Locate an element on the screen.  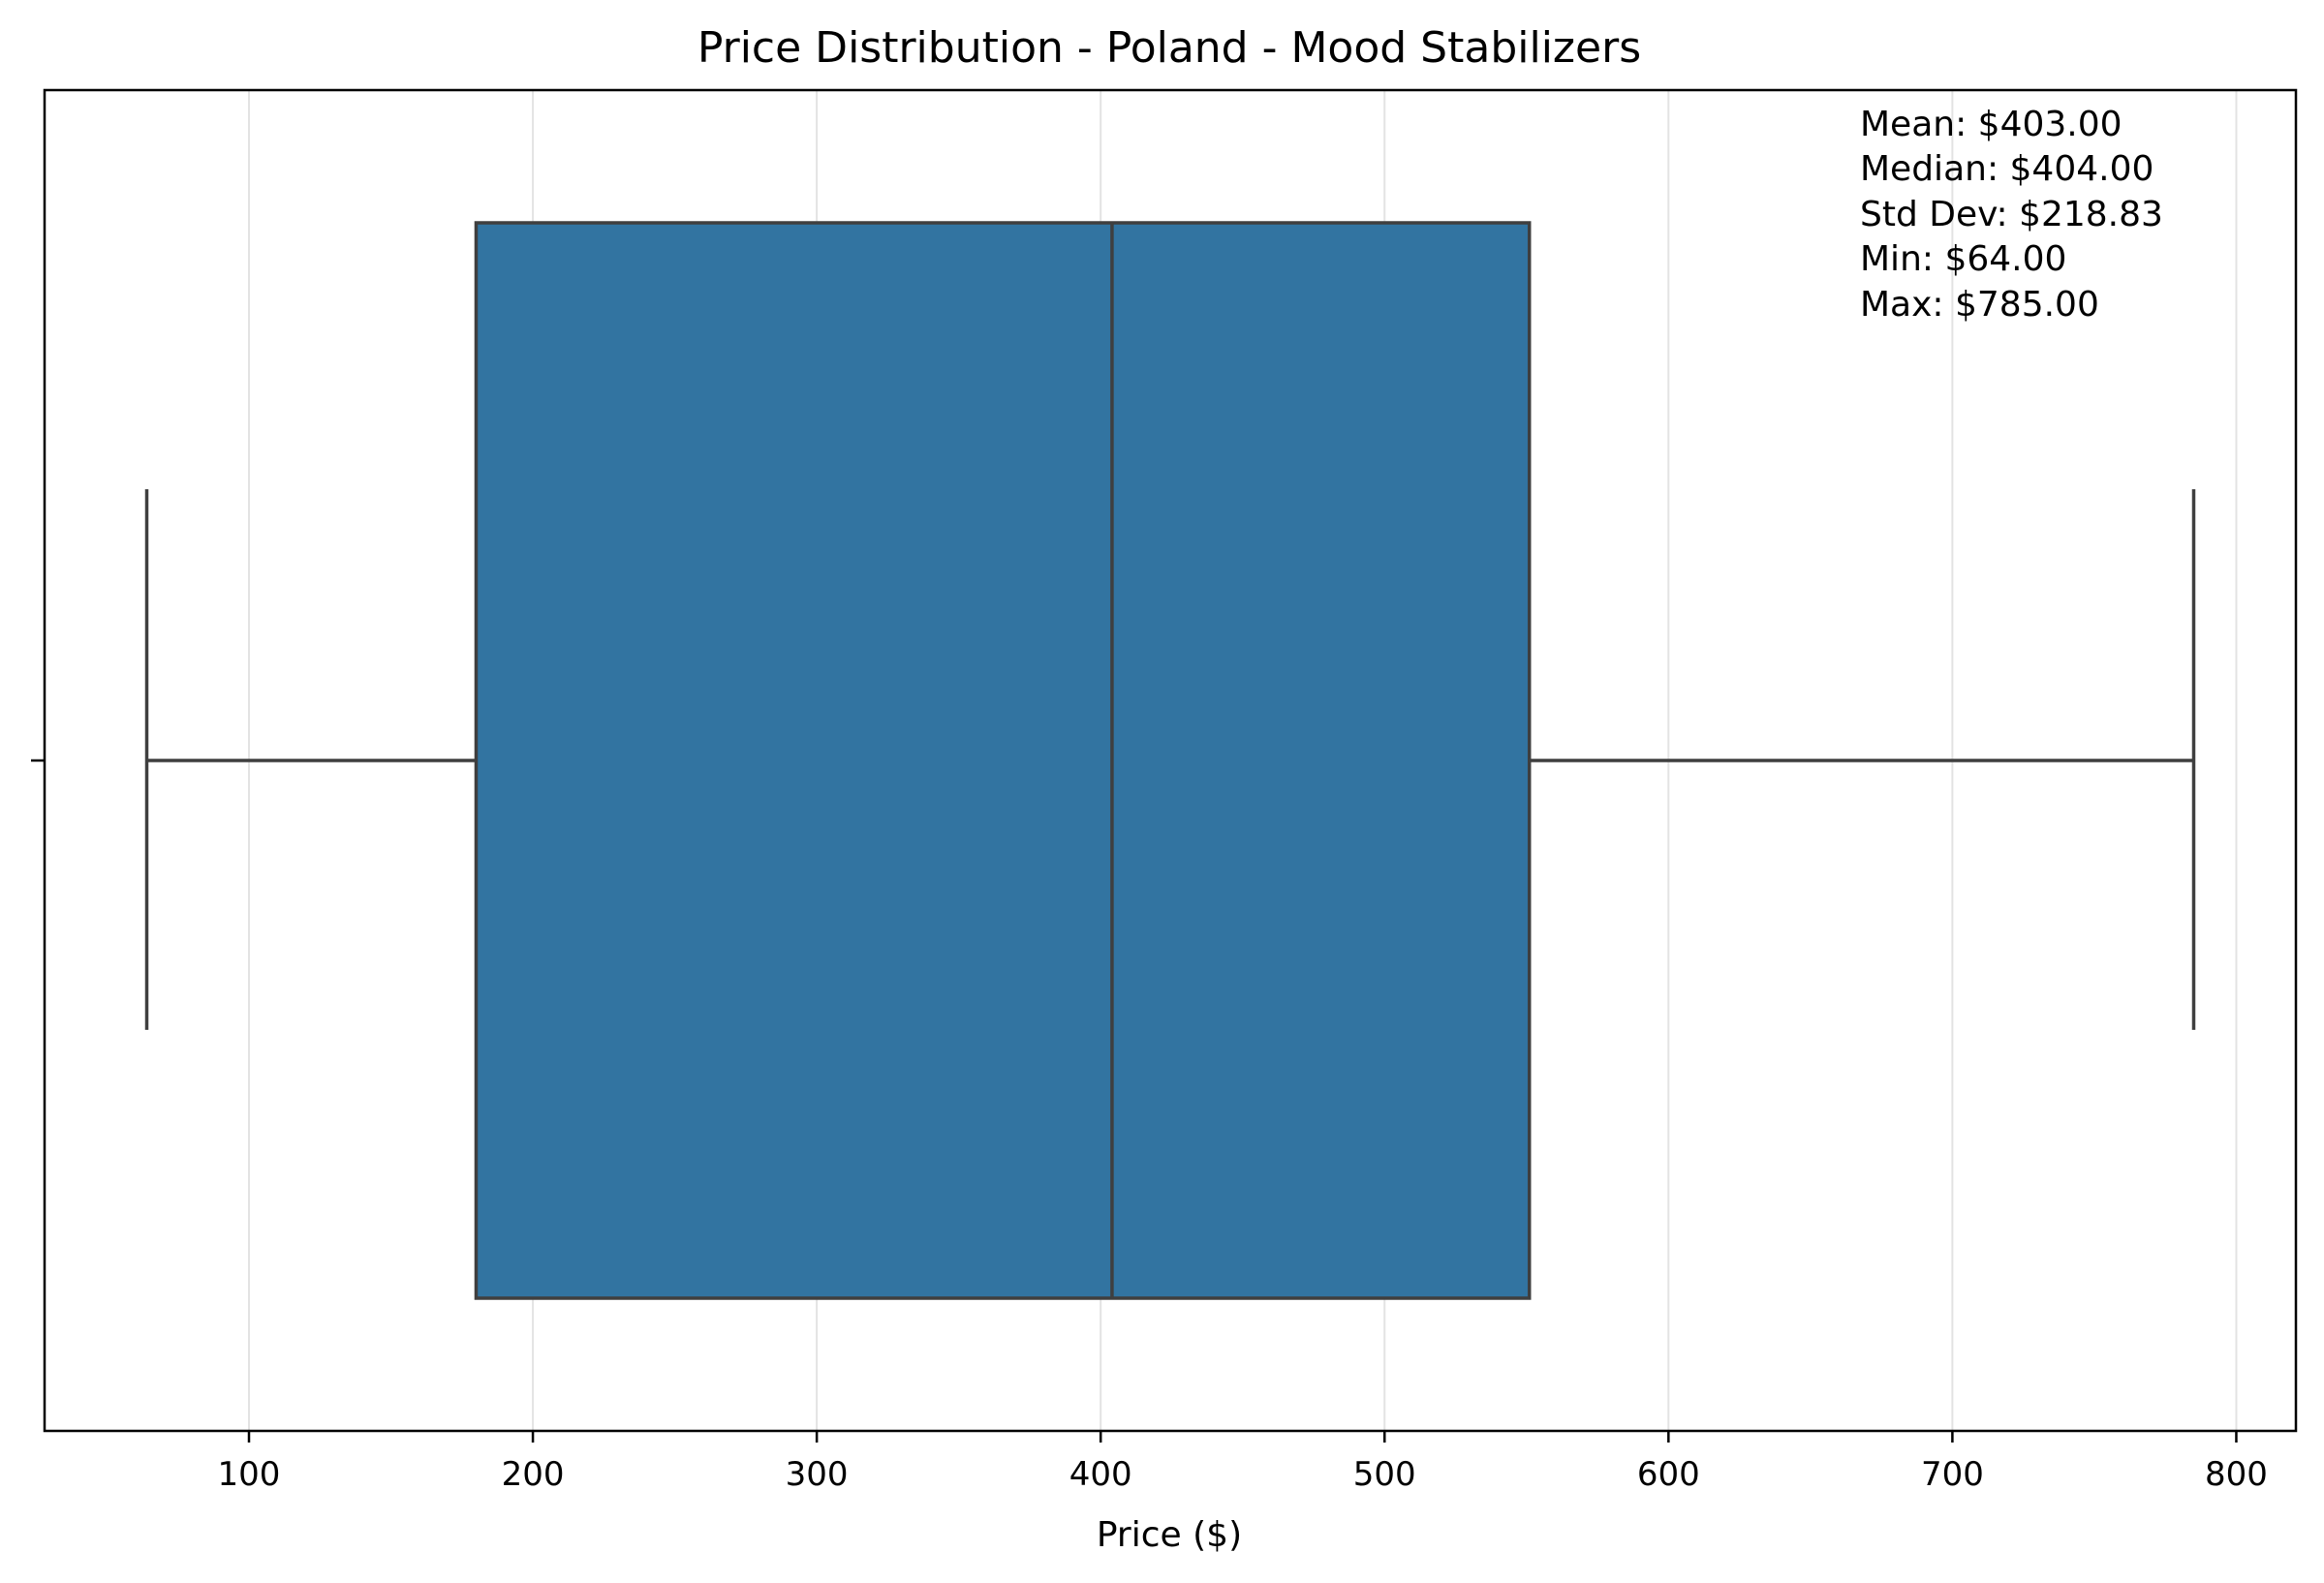
x-tick-label-600: 600 is located at coordinates (1668, 1474).